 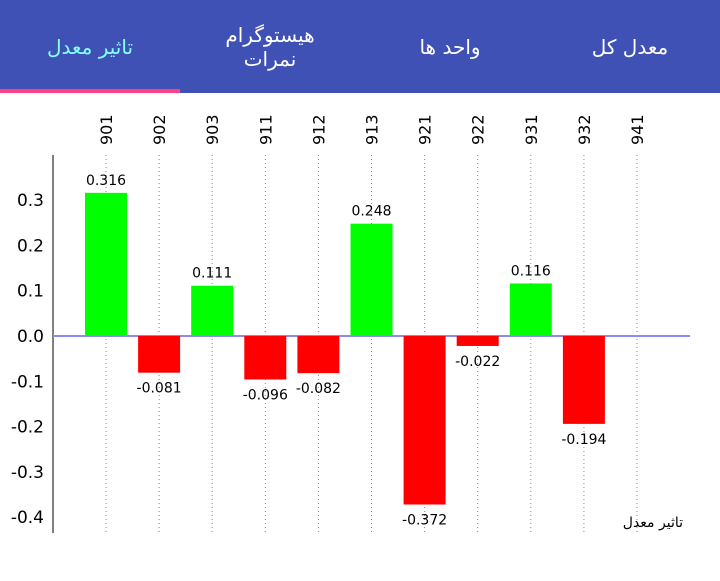 What do you see at coordinates (30, 246) in the screenshot?
I see `y-tick-label: 0.2` at bounding box center [30, 246].